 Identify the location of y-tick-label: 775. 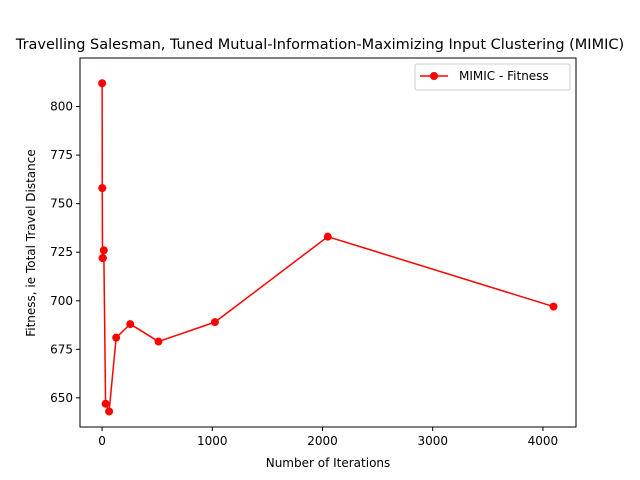
(61, 155).